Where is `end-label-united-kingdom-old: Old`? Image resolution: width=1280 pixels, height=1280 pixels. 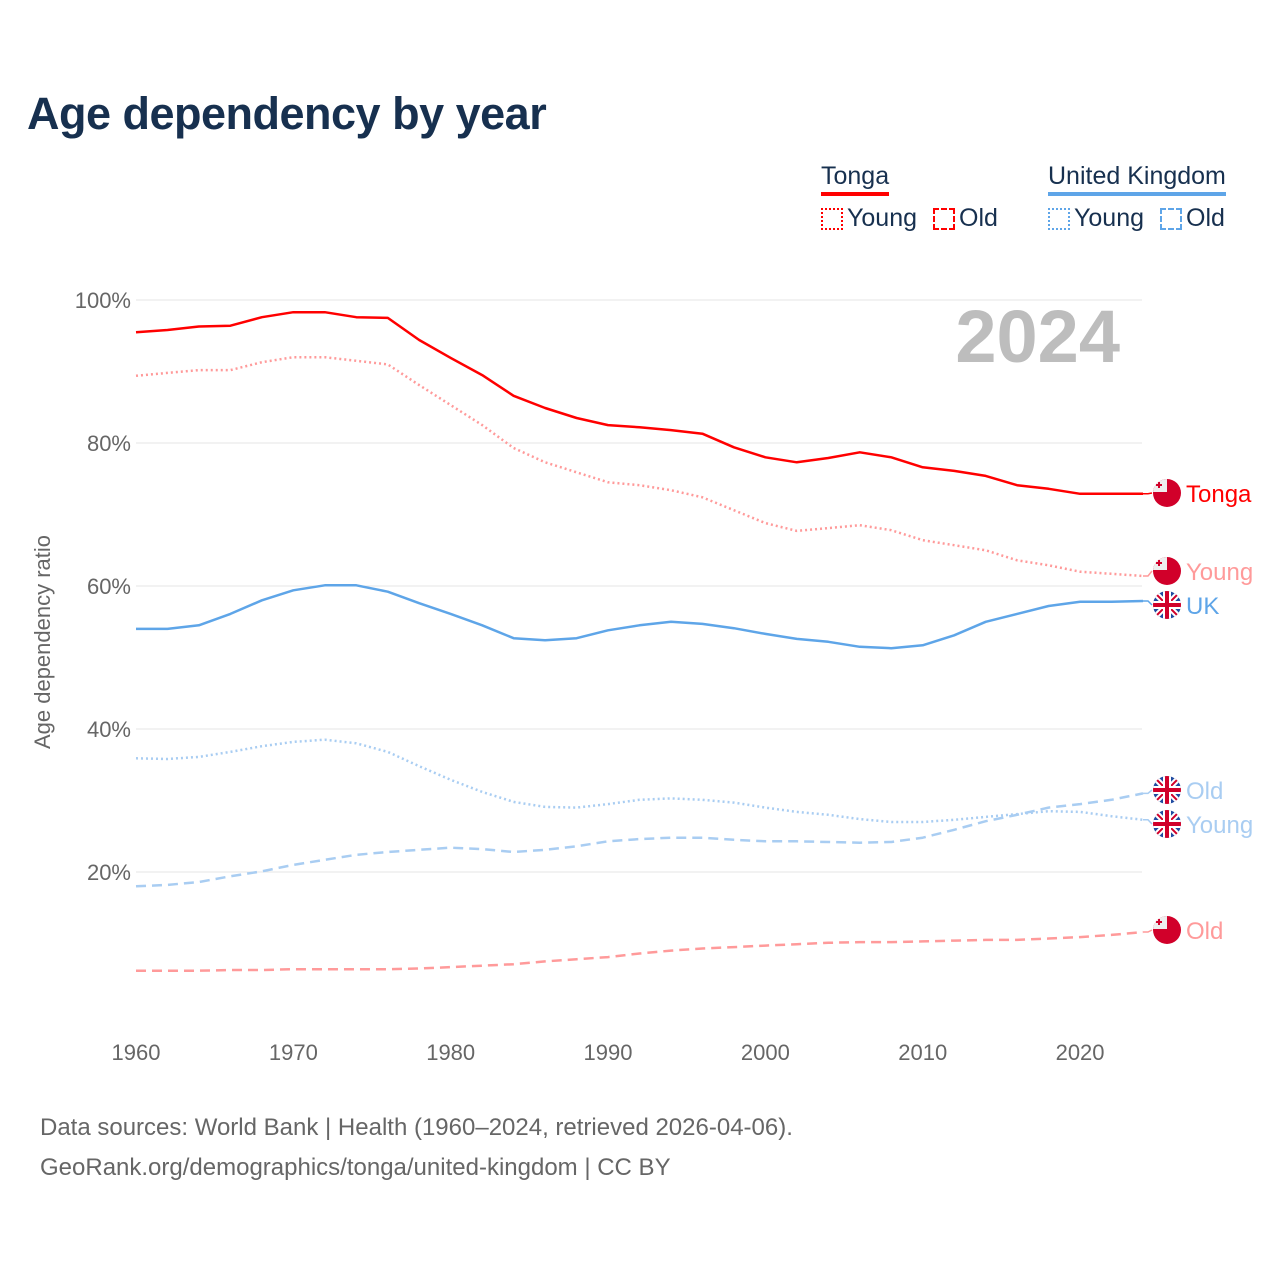
end-label-united-kingdom-old: Old is located at coordinates (1183, 790).